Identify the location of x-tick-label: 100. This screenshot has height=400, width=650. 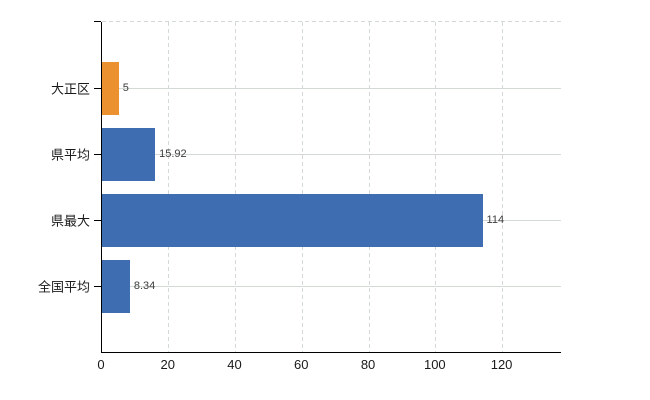
(434, 364).